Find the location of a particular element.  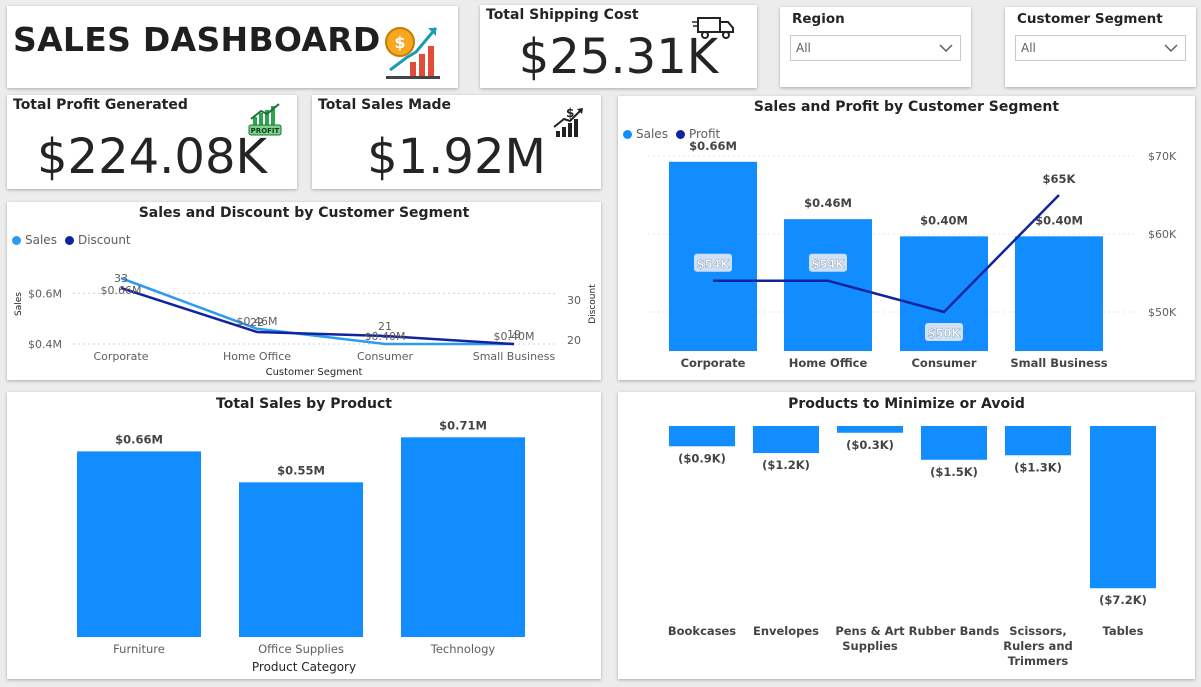

kpi-sales-card: Total Sales Made $1.92M $ is located at coordinates (456, 142).